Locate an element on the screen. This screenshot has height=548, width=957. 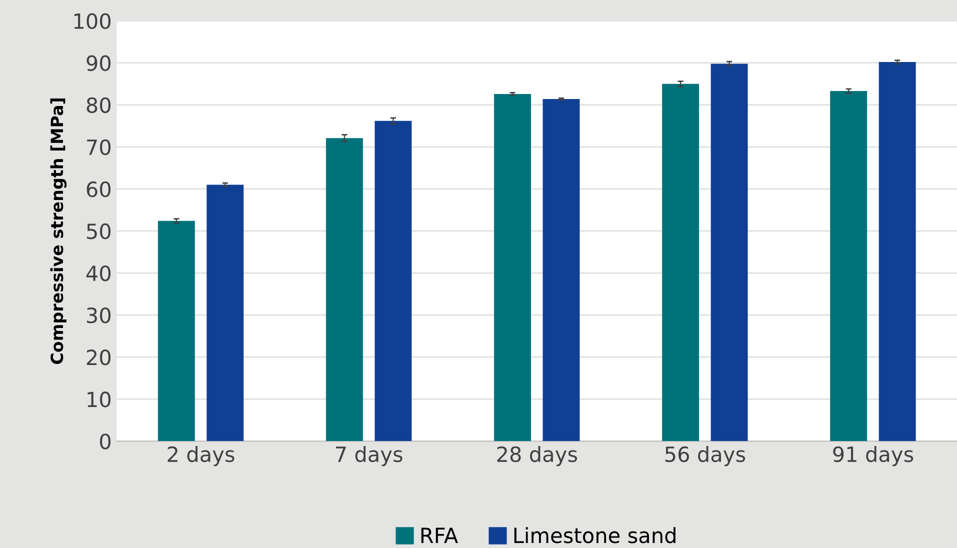
y-tick-label: 70 is located at coordinates (99, 147).